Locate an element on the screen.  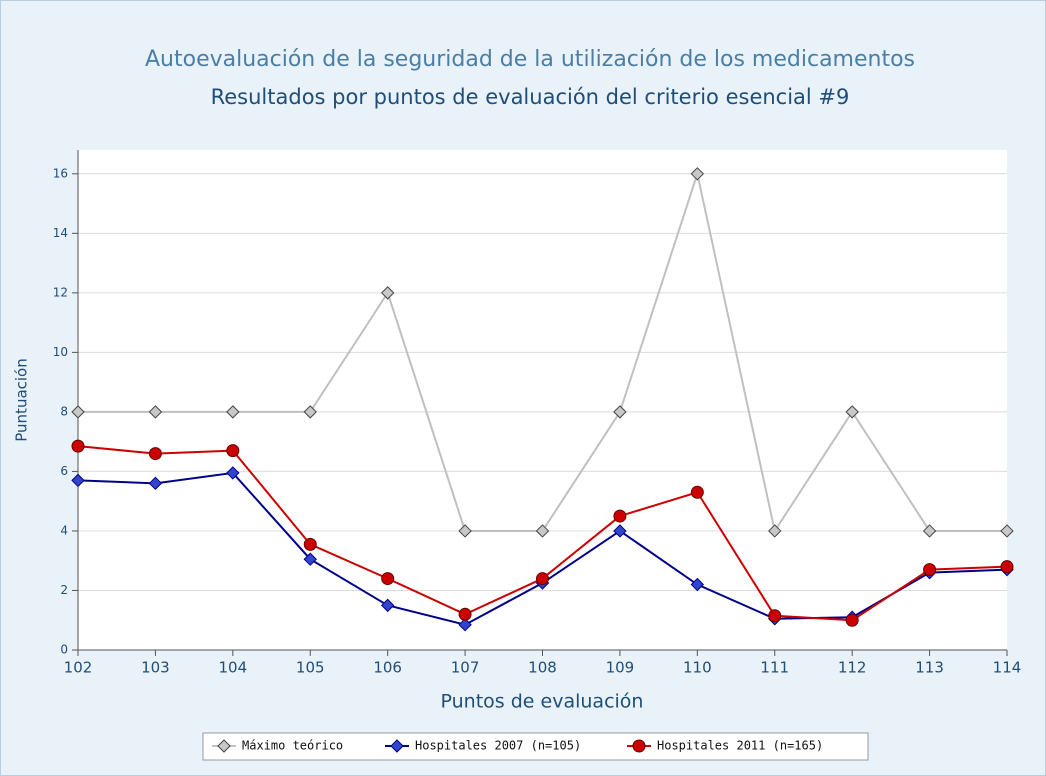
x-tick-label: 110 is located at coordinates (697, 668).